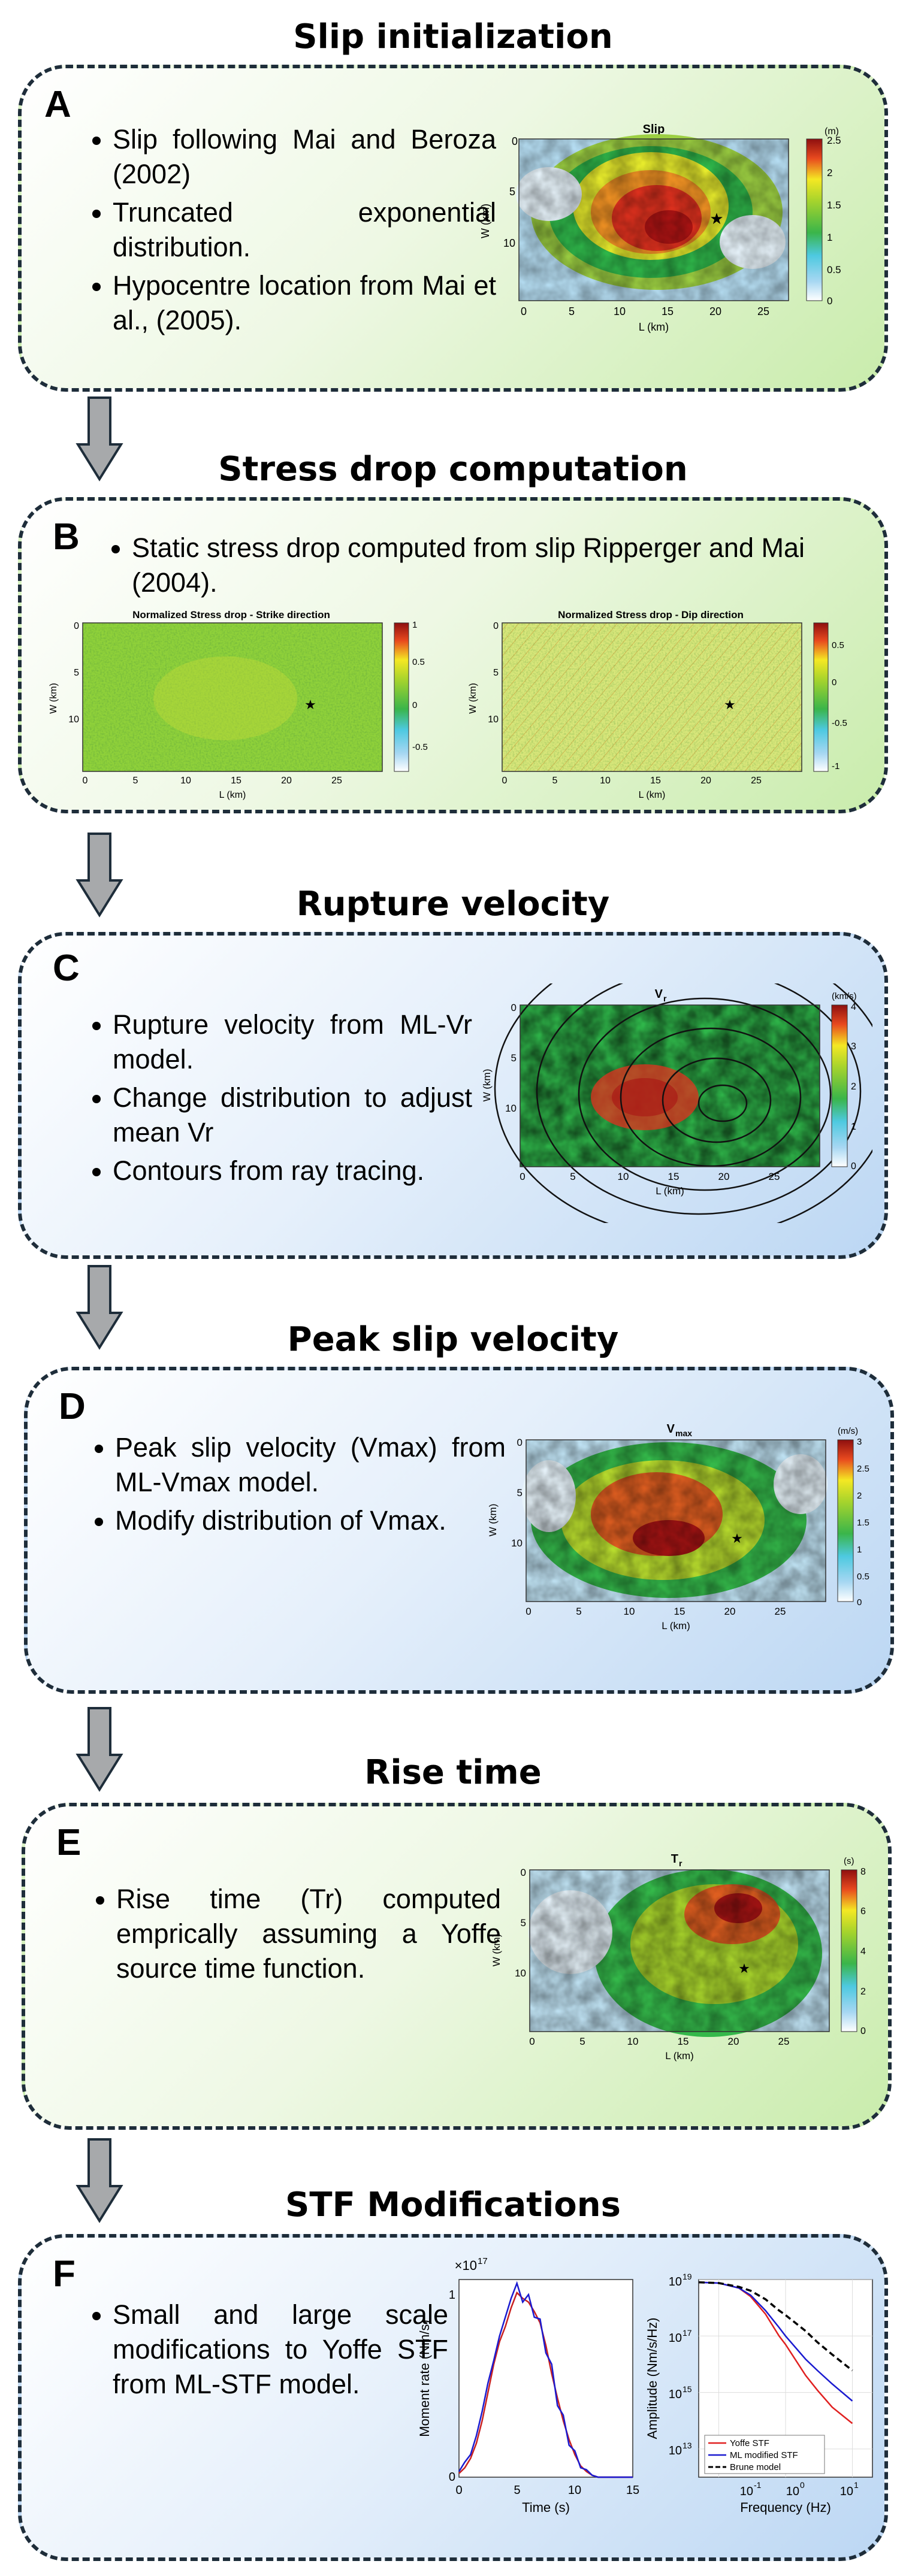  I want to click on map-title: T, so click(674, 1859).